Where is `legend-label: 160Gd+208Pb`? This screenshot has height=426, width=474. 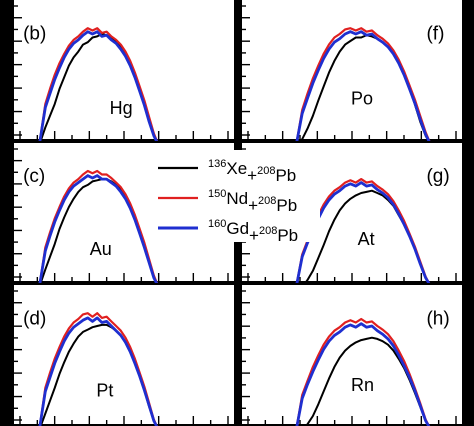
legend-label: 160Gd+208Pb is located at coordinates (253, 231).